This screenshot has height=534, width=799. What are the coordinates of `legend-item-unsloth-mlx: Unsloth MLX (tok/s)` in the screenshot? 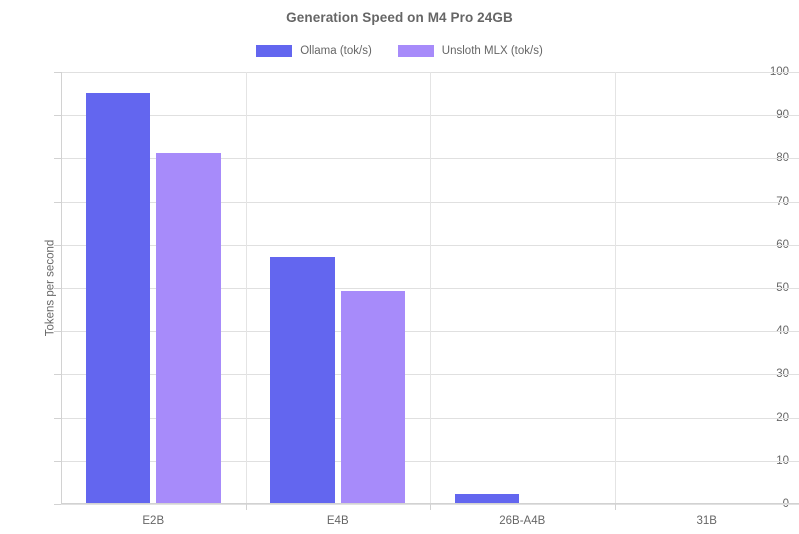 It's located at (470, 51).